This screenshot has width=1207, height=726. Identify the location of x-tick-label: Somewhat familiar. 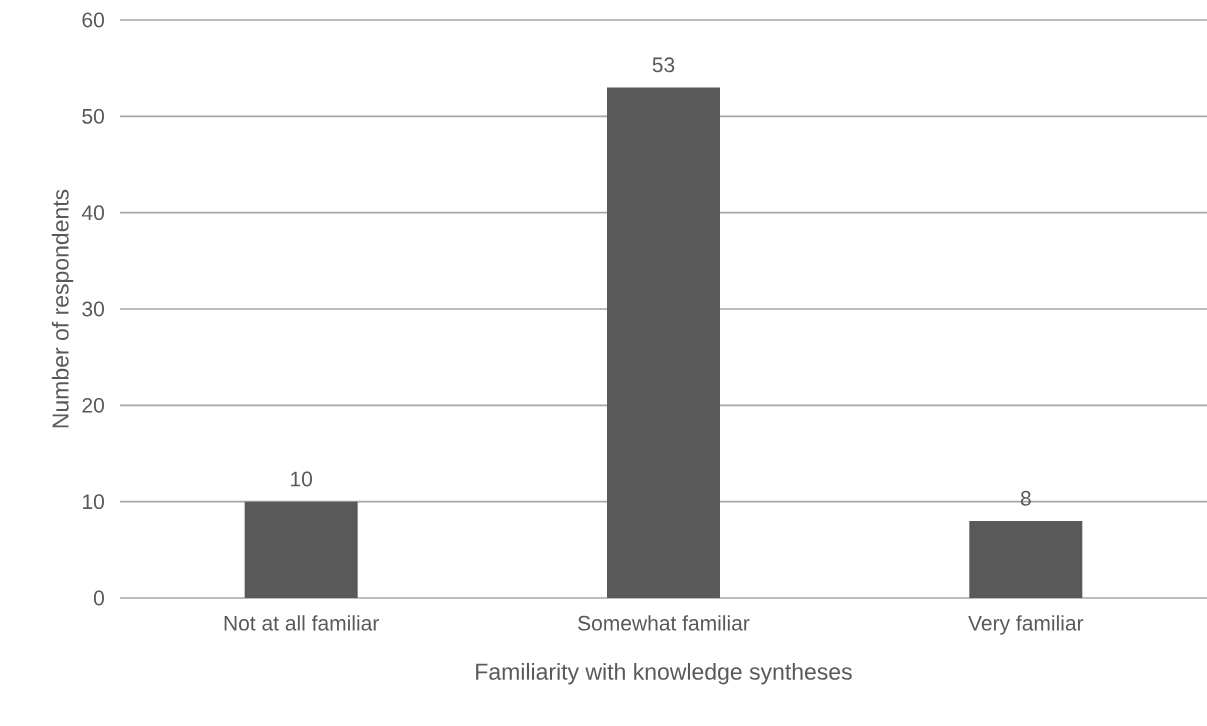
(664, 623).